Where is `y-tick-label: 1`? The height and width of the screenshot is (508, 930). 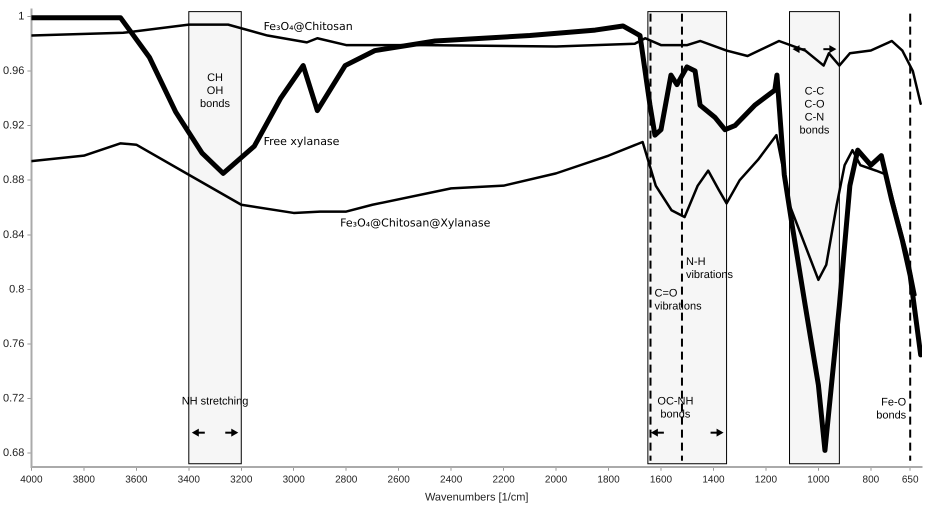
y-tick-label: 1 is located at coordinates (21, 16).